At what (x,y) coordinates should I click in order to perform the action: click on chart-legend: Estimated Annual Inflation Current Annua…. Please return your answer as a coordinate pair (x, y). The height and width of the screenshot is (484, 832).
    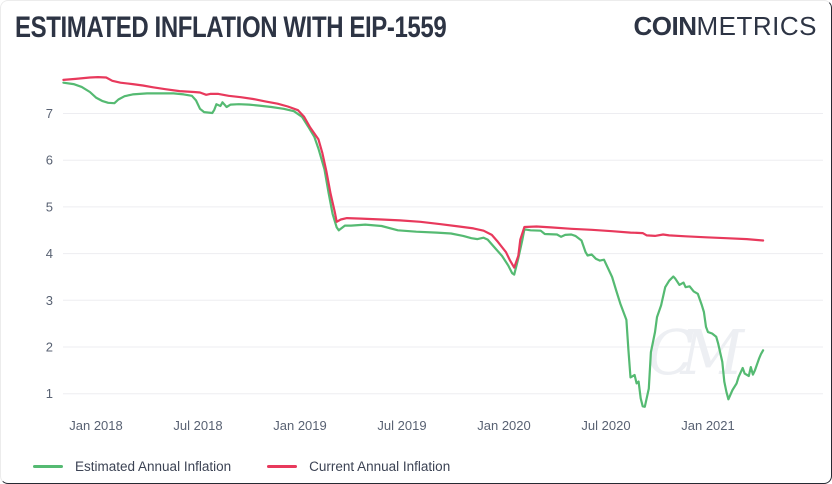
    Looking at the image, I should click on (241, 466).